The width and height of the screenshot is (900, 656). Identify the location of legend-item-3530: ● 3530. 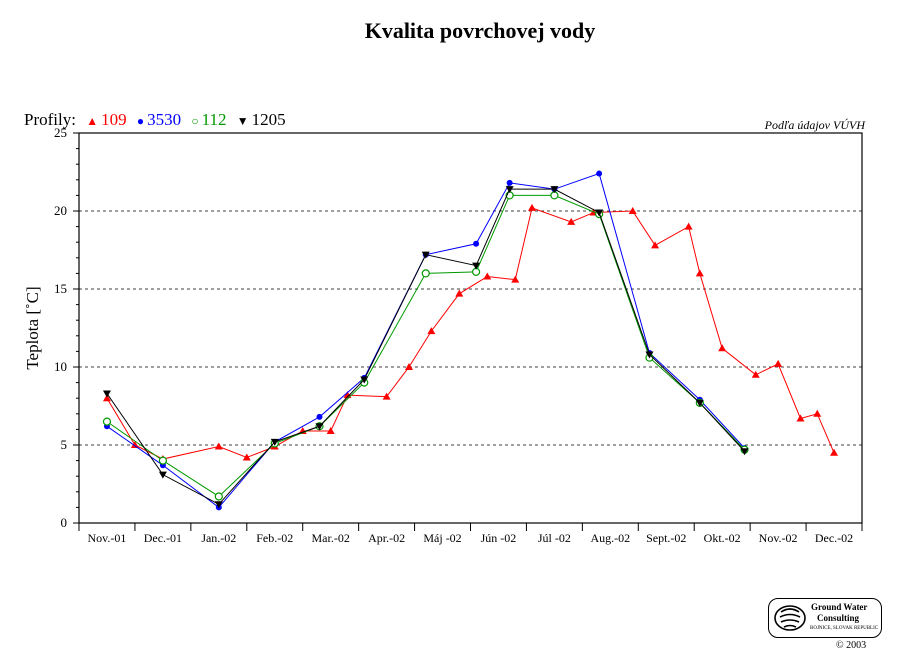
(159, 119).